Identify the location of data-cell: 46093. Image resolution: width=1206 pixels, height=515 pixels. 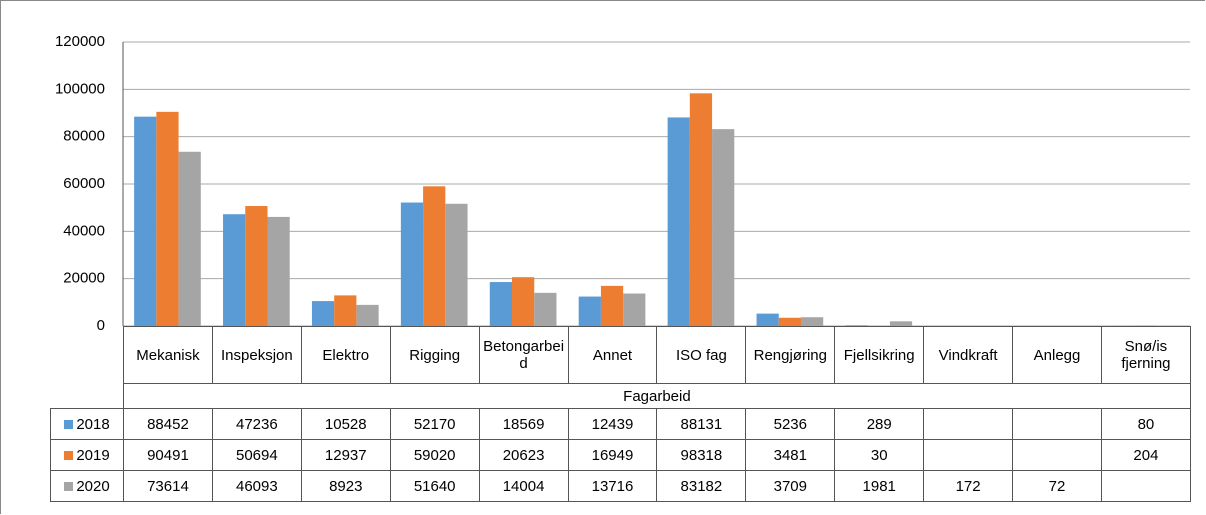
(256, 486).